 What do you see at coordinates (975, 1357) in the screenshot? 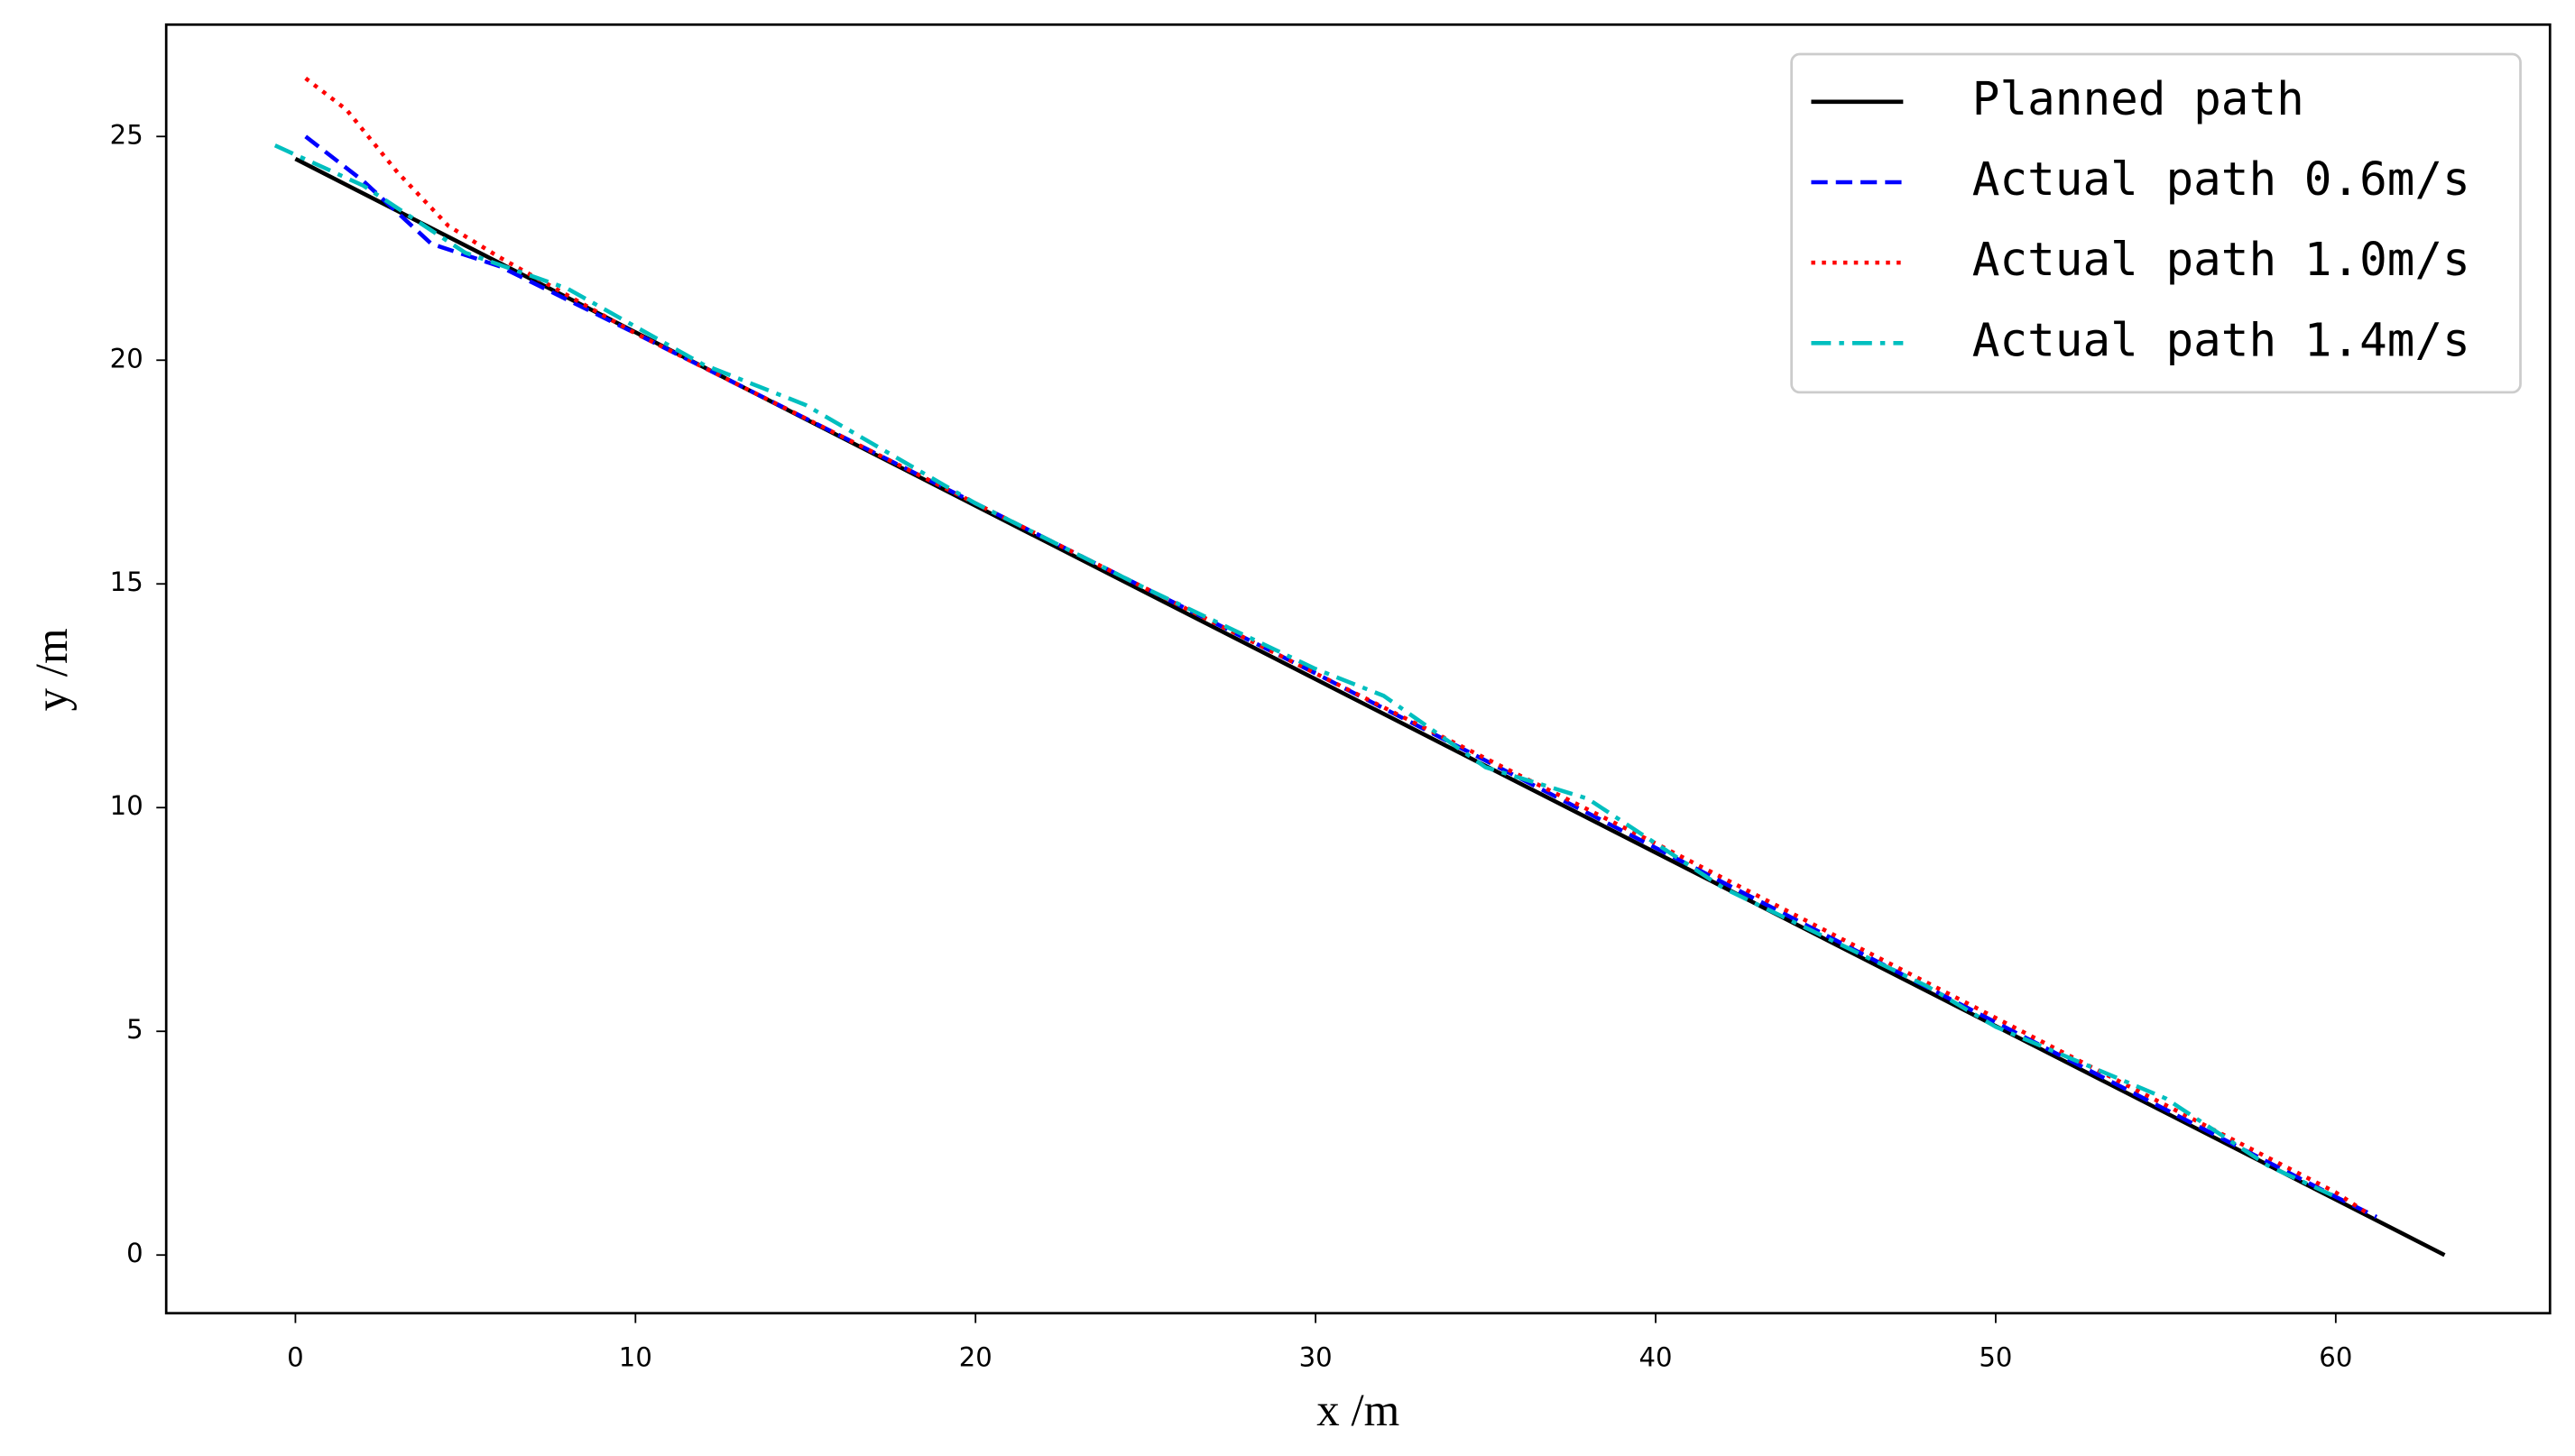
I see `x-tick-label: 20` at bounding box center [975, 1357].